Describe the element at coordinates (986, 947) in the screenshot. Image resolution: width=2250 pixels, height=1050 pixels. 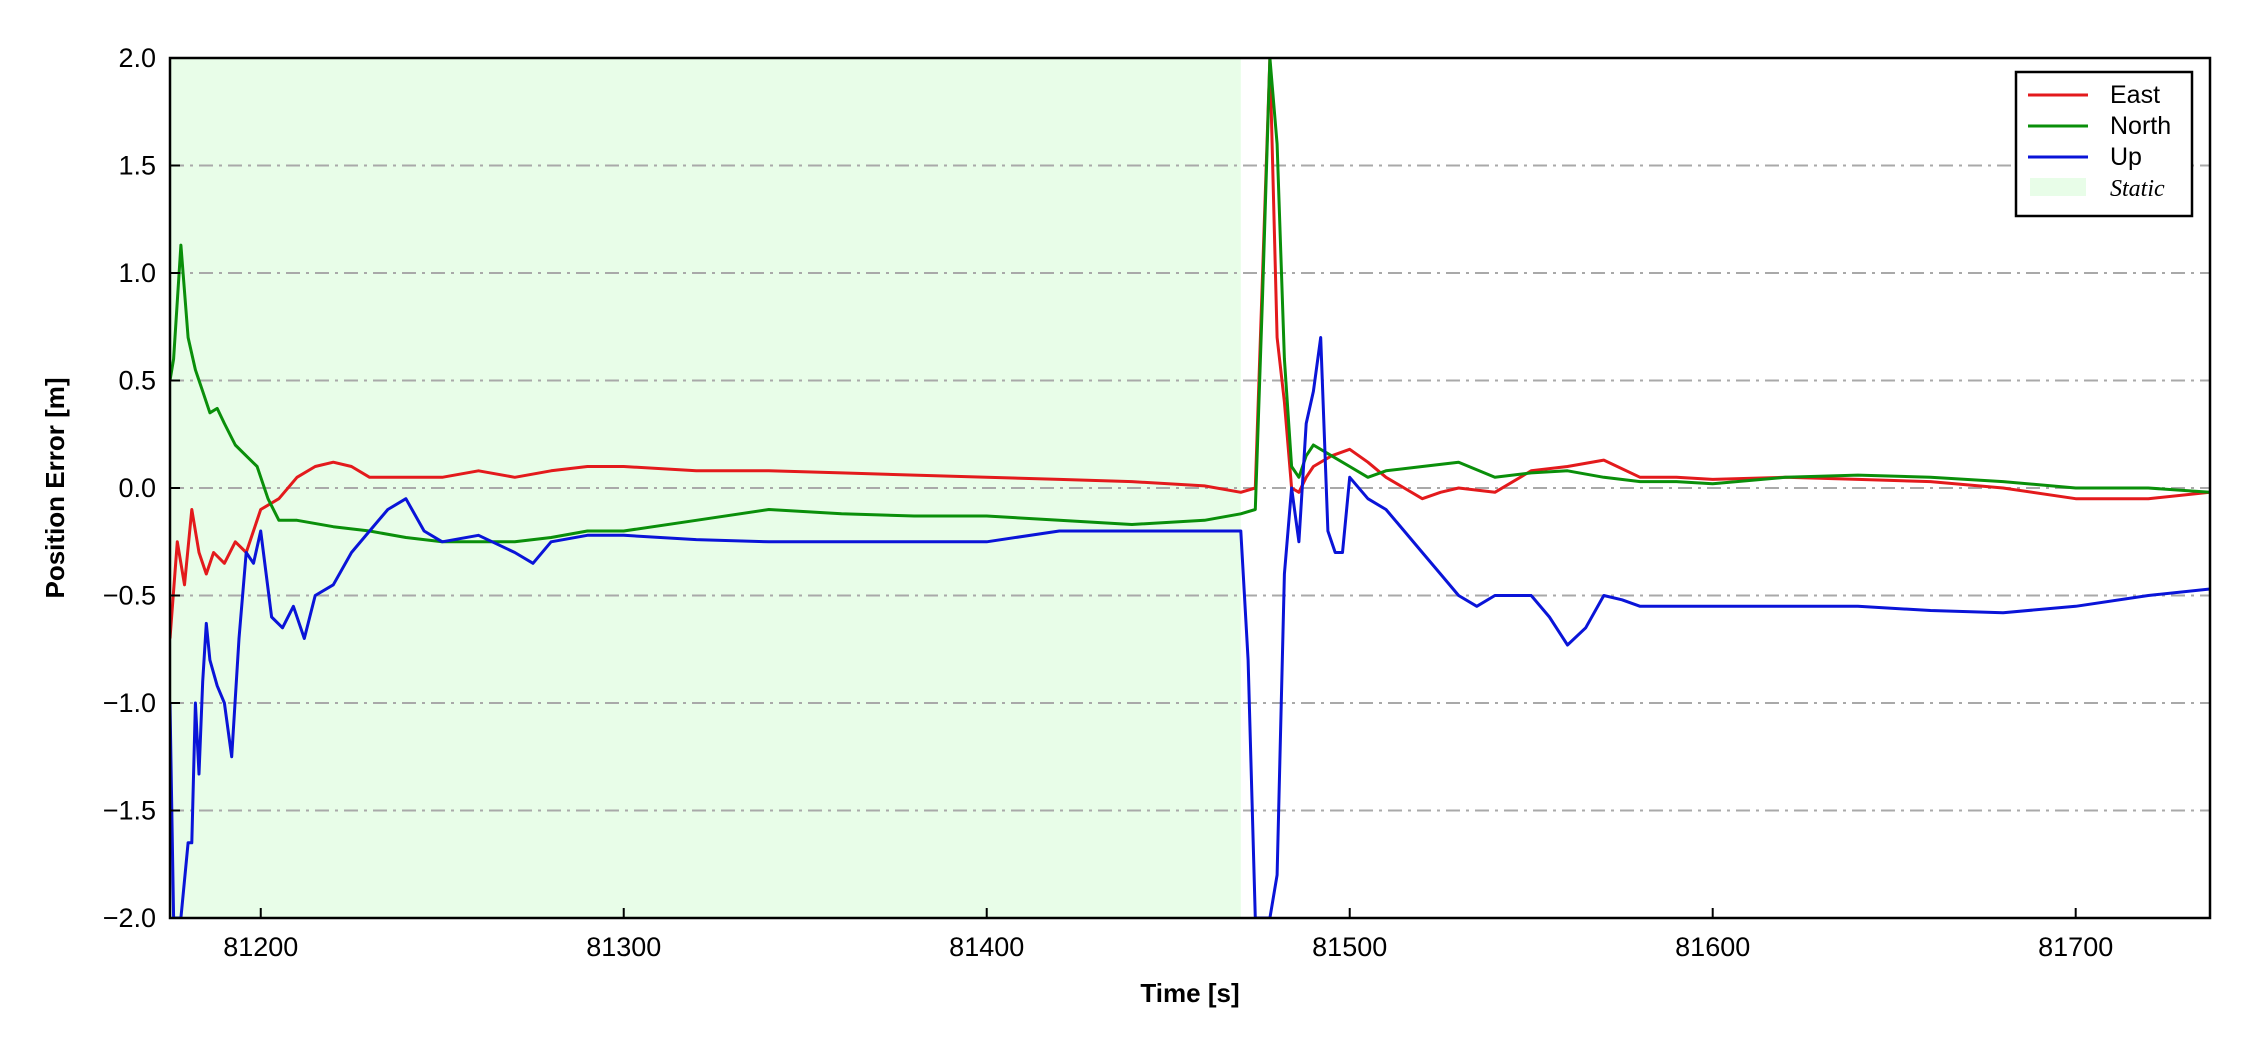
I see `x-tick-label-2: 81400` at that location.